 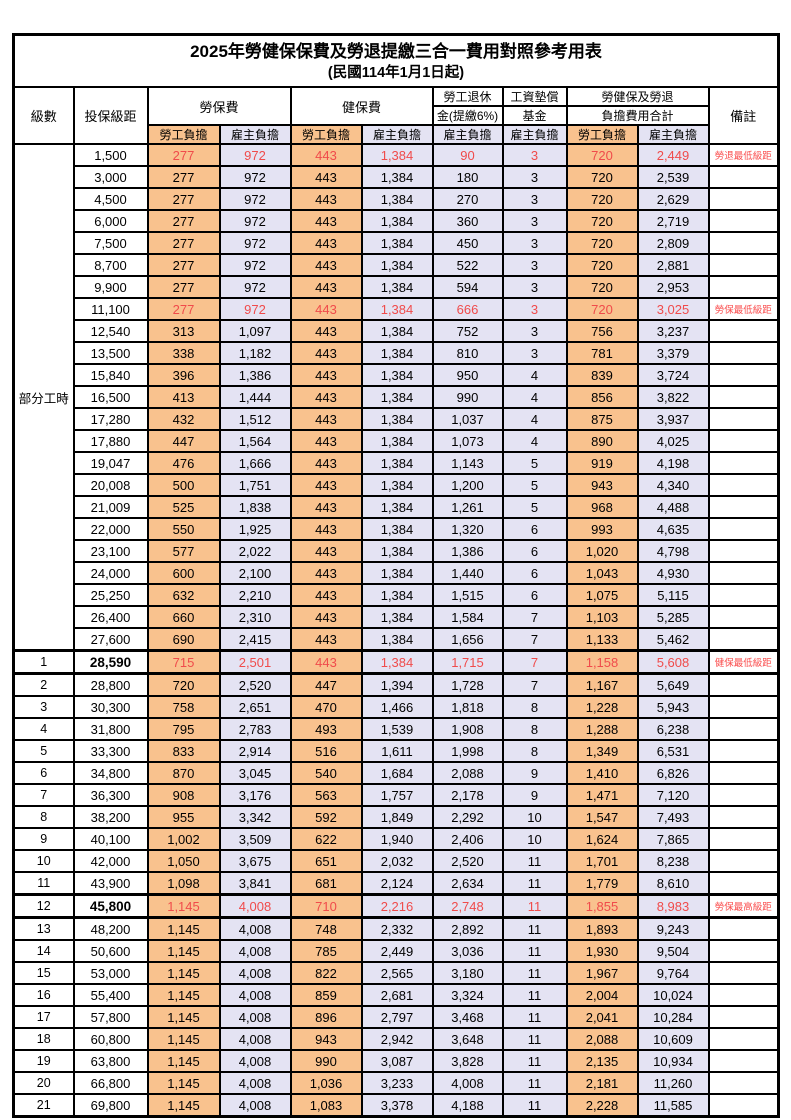 I want to click on table-row: 15,840 396 1,386 443 1,384 950 4 839 3,724, so click(x=397, y=375).